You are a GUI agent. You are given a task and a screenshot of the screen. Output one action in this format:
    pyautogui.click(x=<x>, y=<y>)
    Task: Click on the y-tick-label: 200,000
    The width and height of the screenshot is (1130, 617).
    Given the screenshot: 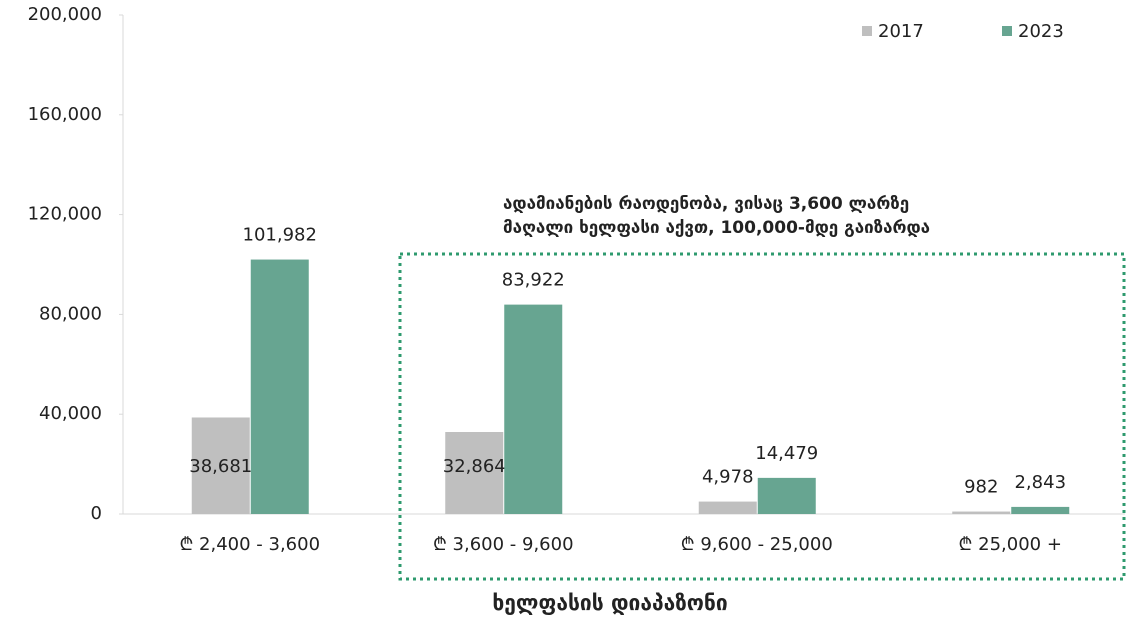 What is the action you would take?
    pyautogui.click(x=65, y=14)
    